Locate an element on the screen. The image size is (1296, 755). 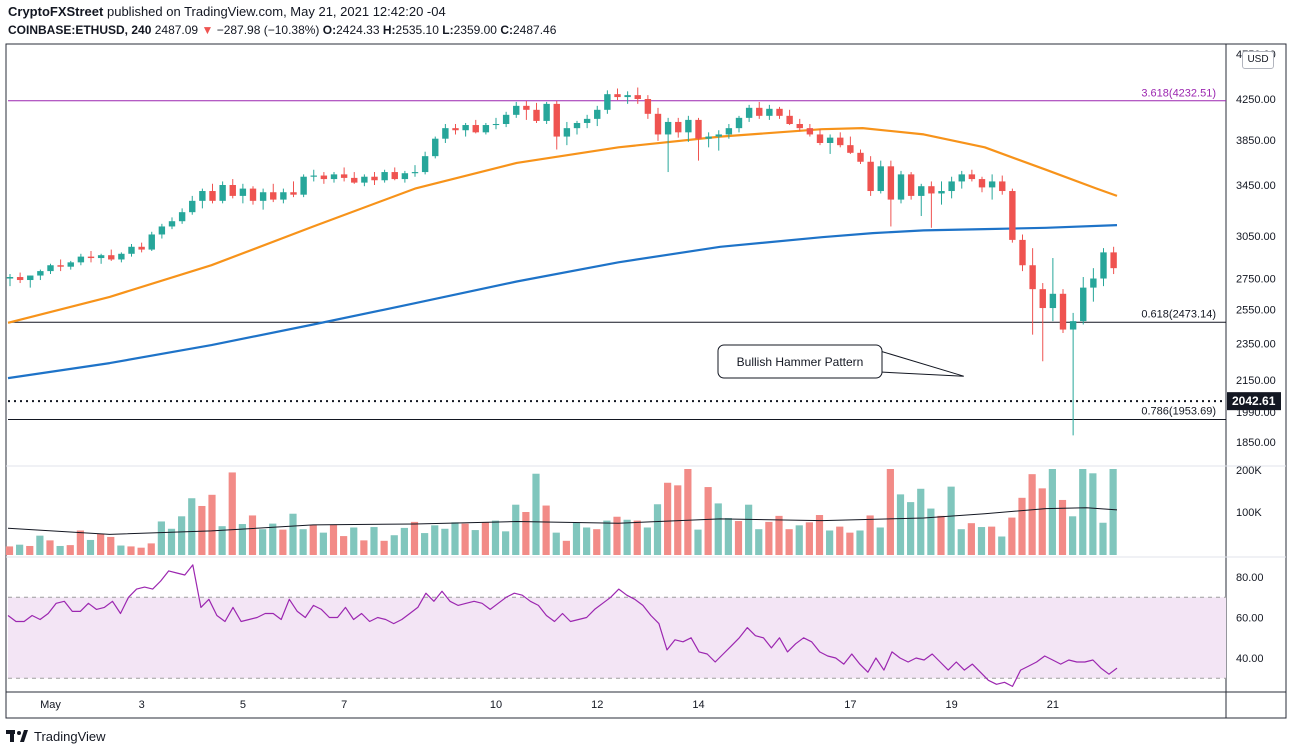
time-tick-label: 12 is located at coordinates (597, 705).